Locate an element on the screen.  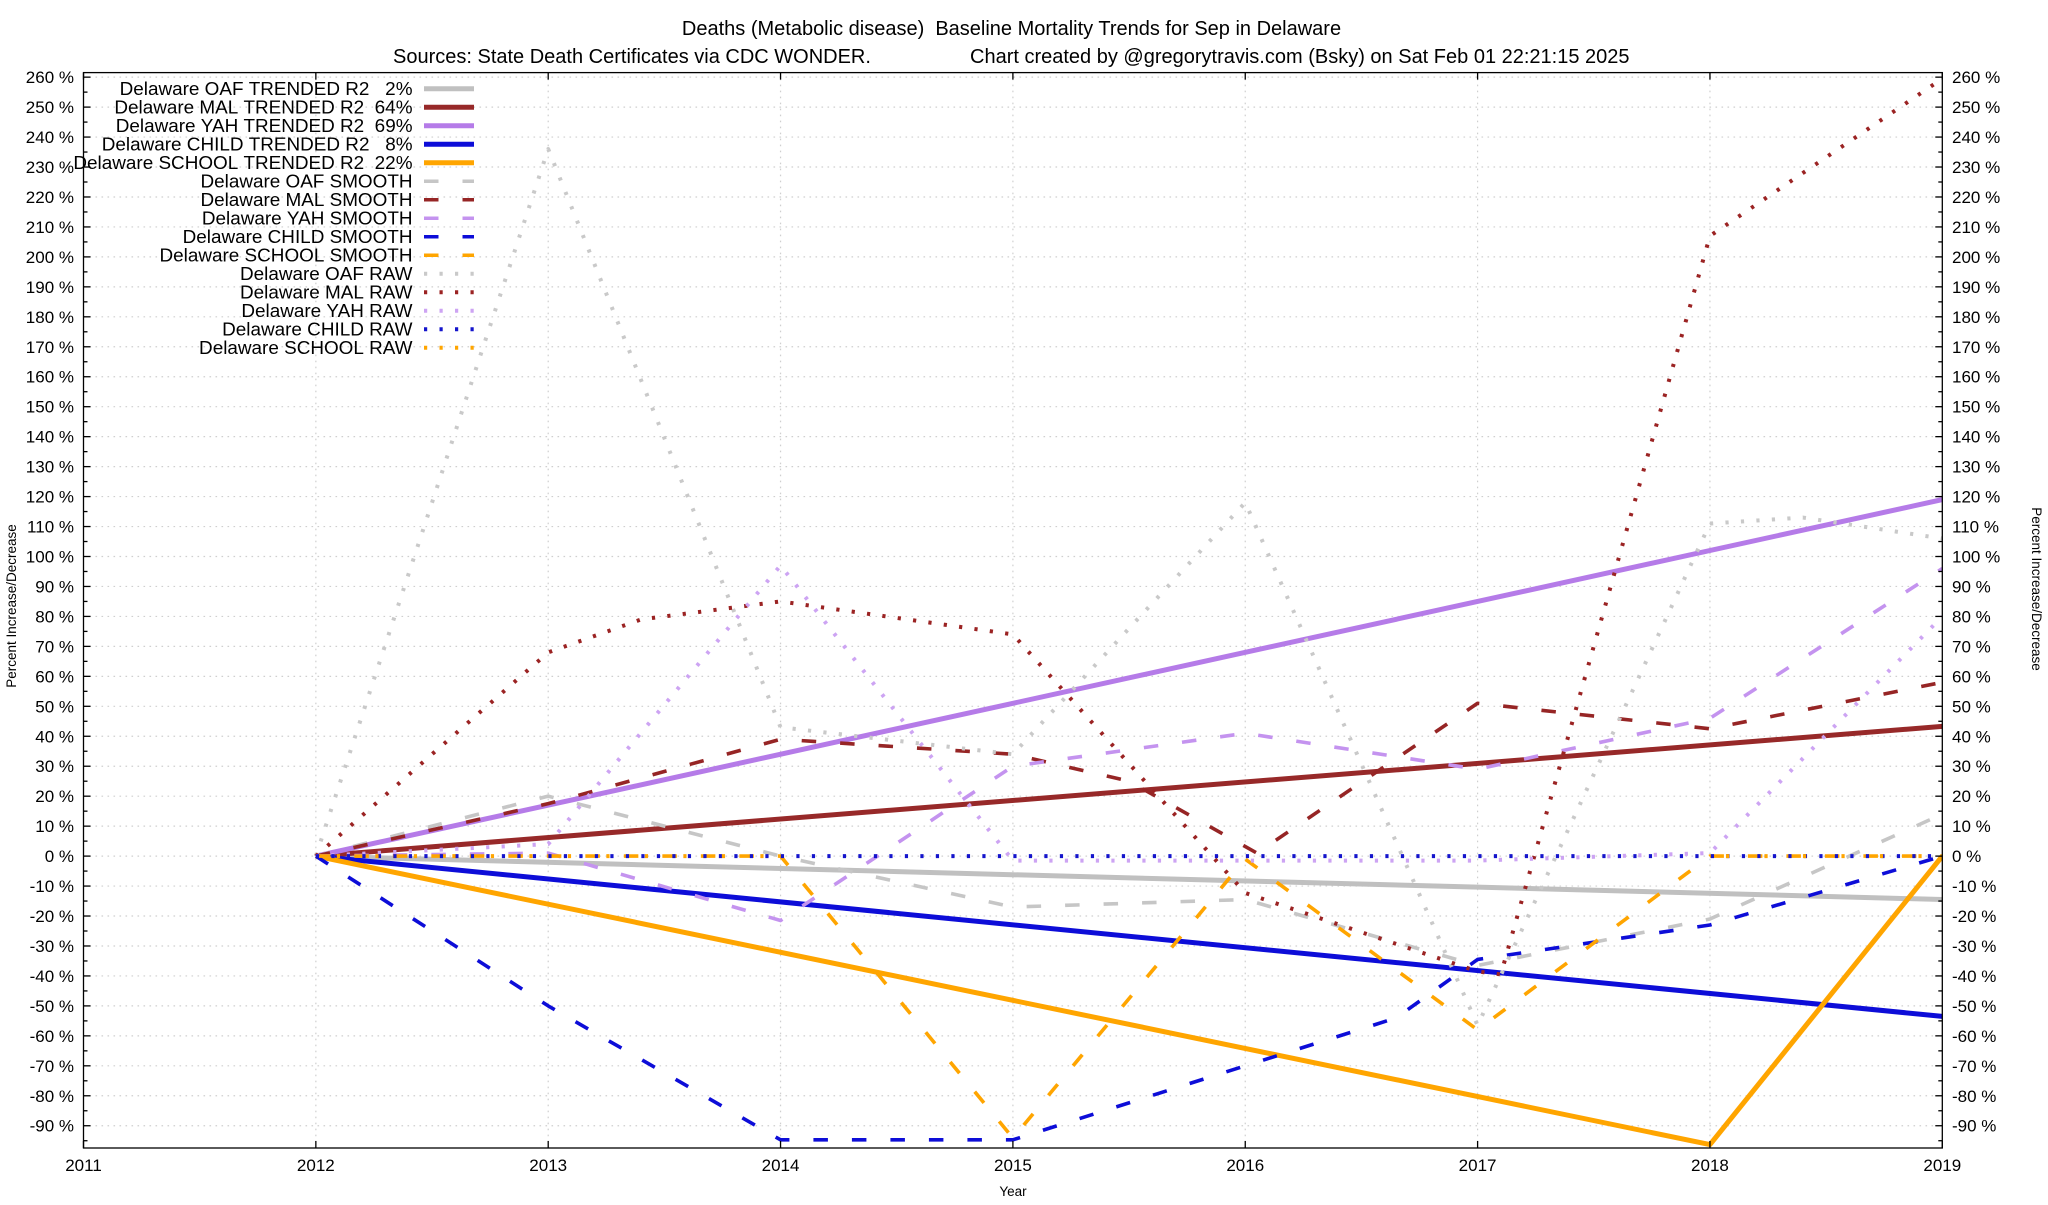
svg-text: Delaware MAL TRENDED R2 64% is located at coordinates (263, 107).